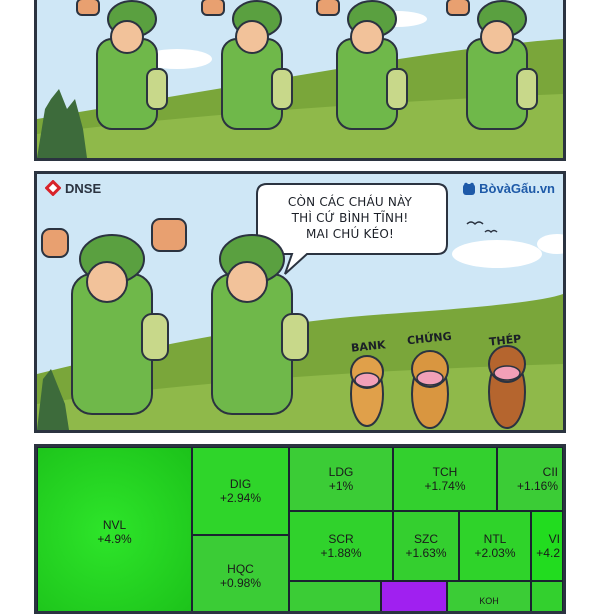 This screenshot has height=614, width=600. What do you see at coordinates (341, 486) in the screenshot?
I see `change-label: +1%` at bounding box center [341, 486].